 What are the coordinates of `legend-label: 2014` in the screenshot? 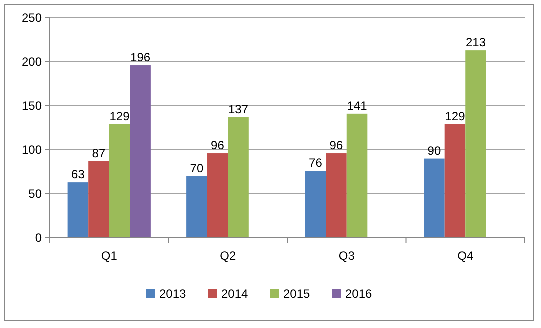 It's located at (235, 294).